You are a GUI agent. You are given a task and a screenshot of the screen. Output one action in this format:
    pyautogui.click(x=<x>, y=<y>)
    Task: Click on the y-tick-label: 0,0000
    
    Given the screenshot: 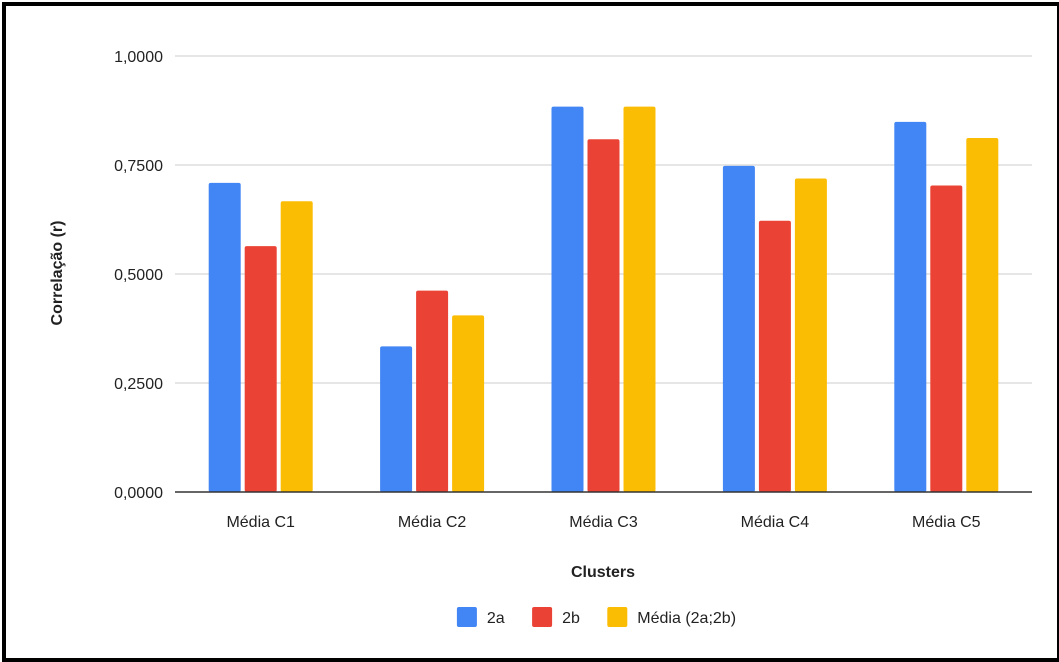 What is the action you would take?
    pyautogui.click(x=138, y=493)
    